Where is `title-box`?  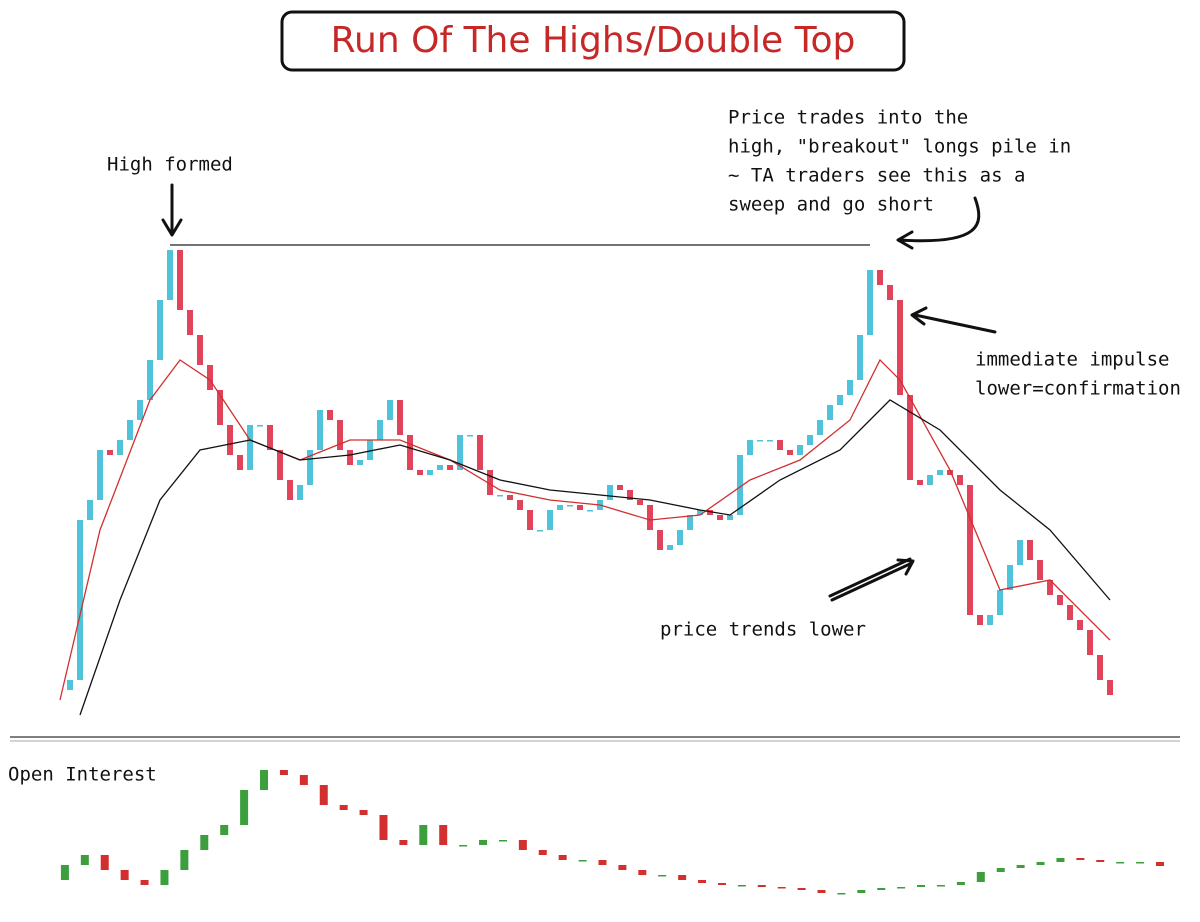
title-box is located at coordinates (593, 41).